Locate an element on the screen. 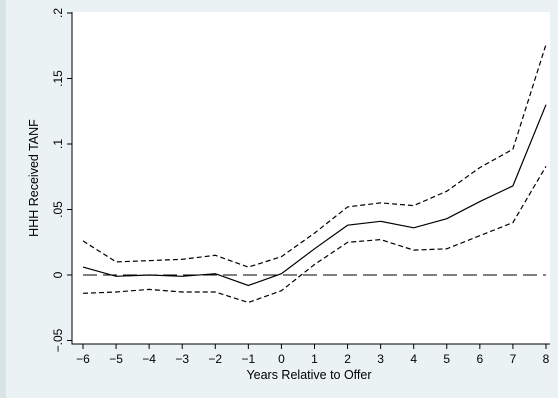 The width and height of the screenshot is (558, 398). x-tick-label: −1 is located at coordinates (249, 359).